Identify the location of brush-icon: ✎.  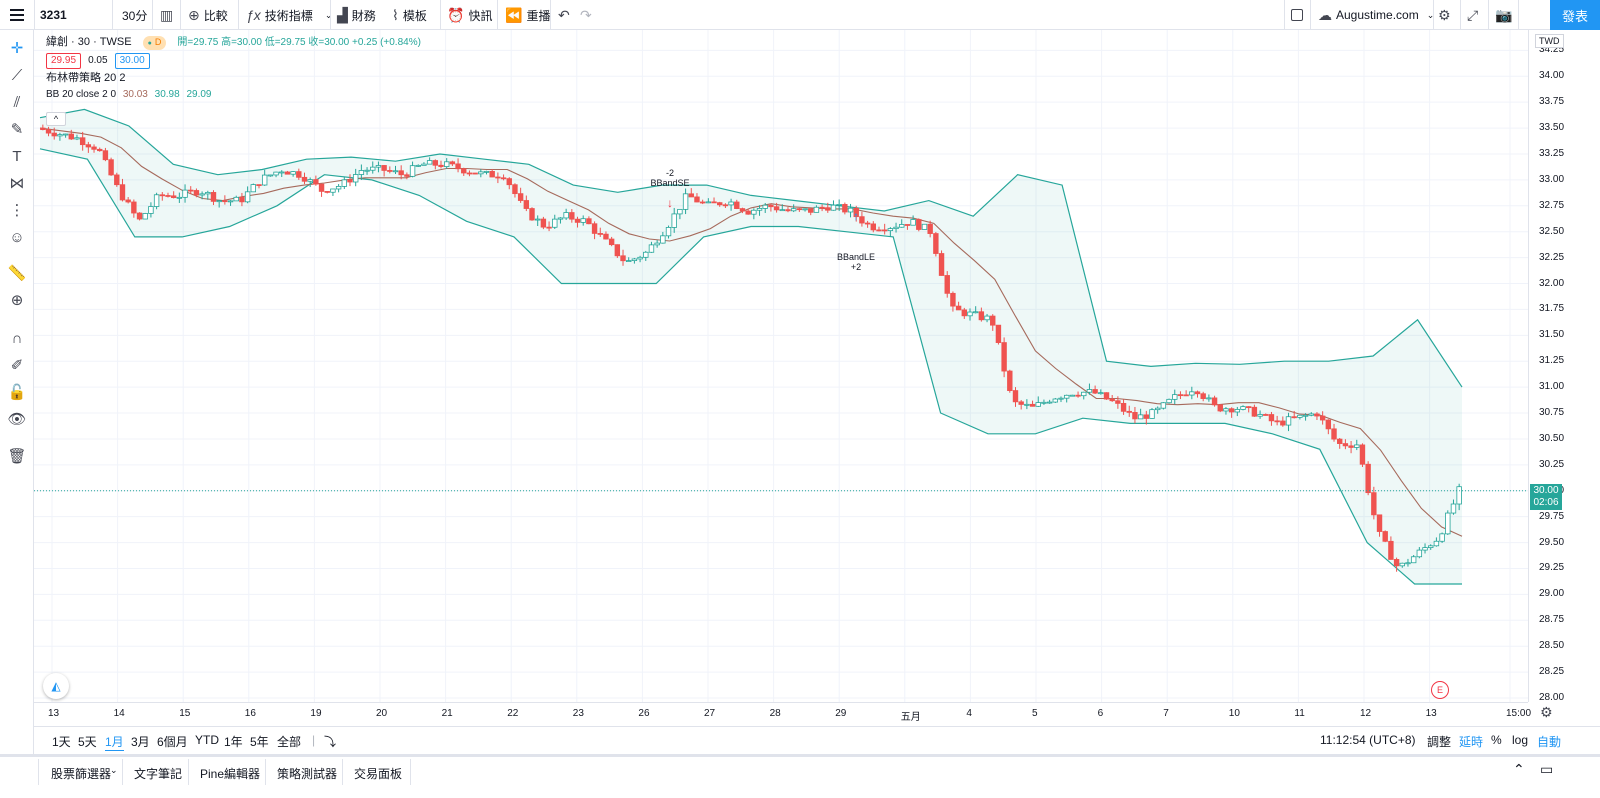
(17, 129).